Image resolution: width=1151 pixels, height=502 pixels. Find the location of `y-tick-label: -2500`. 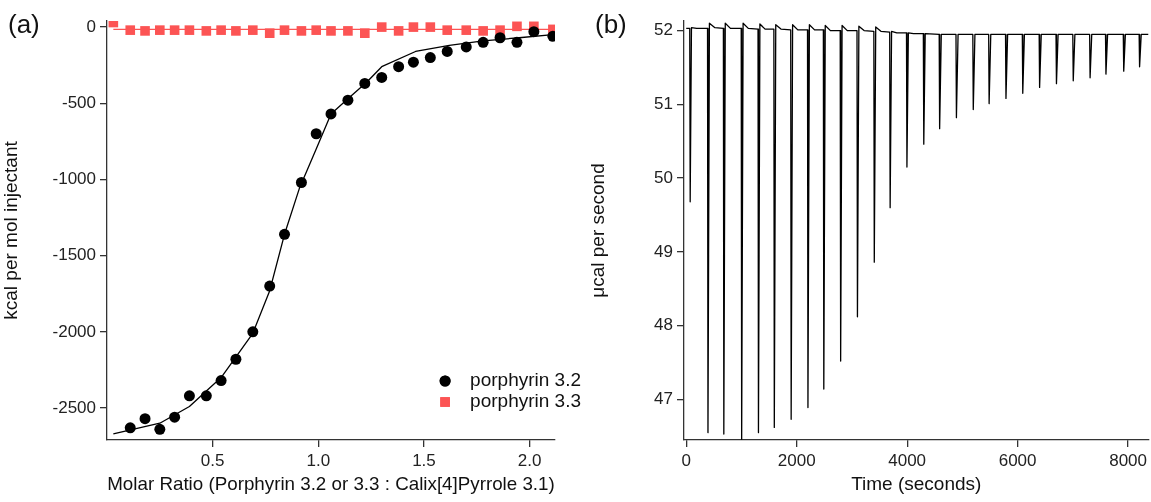

y-tick-label: -2500 is located at coordinates (74, 407).